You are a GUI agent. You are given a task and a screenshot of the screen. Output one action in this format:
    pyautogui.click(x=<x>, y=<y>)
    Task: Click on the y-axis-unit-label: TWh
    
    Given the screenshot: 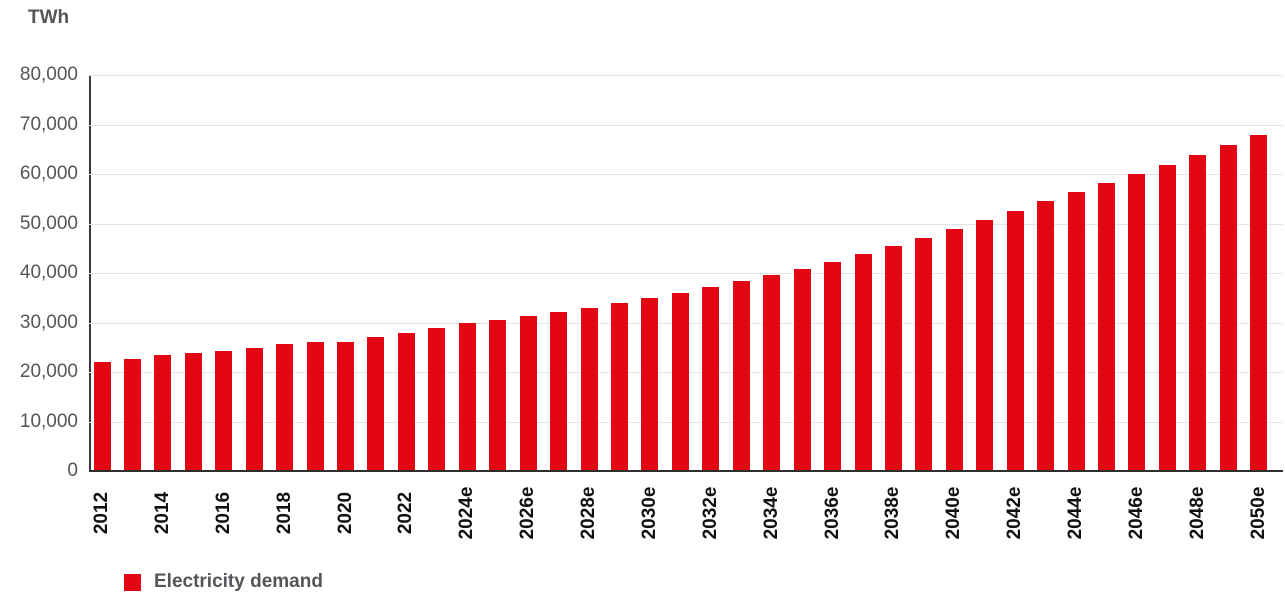 What is the action you would take?
    pyautogui.click(x=49, y=17)
    